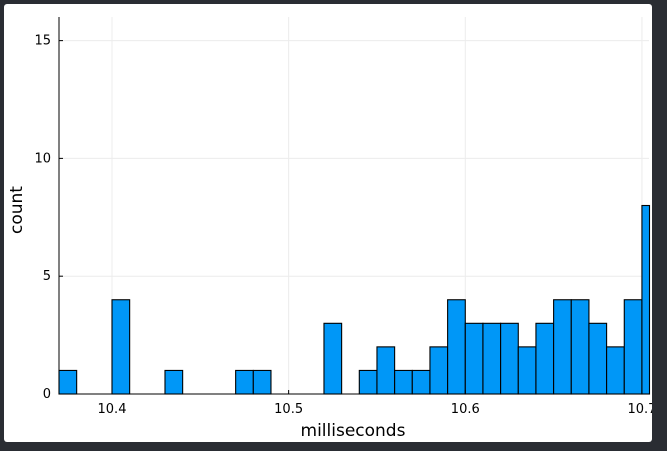 The width and height of the screenshot is (667, 451). What do you see at coordinates (353, 431) in the screenshot?
I see `x-axis-label: milliseconds` at bounding box center [353, 431].